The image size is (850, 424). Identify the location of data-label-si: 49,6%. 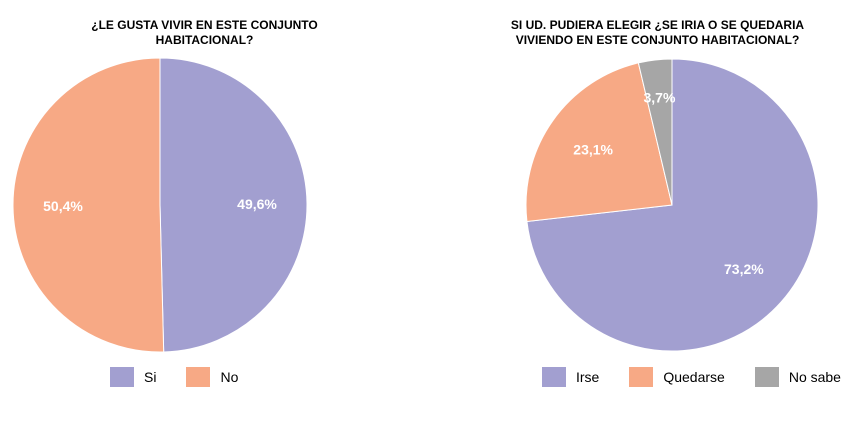
(257, 204).